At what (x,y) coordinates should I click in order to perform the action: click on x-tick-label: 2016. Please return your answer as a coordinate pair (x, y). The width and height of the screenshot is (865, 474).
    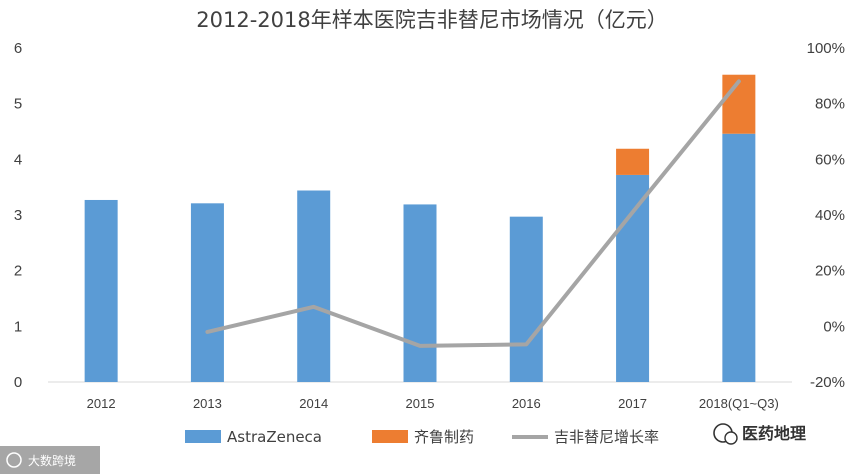
    Looking at the image, I should click on (526, 403).